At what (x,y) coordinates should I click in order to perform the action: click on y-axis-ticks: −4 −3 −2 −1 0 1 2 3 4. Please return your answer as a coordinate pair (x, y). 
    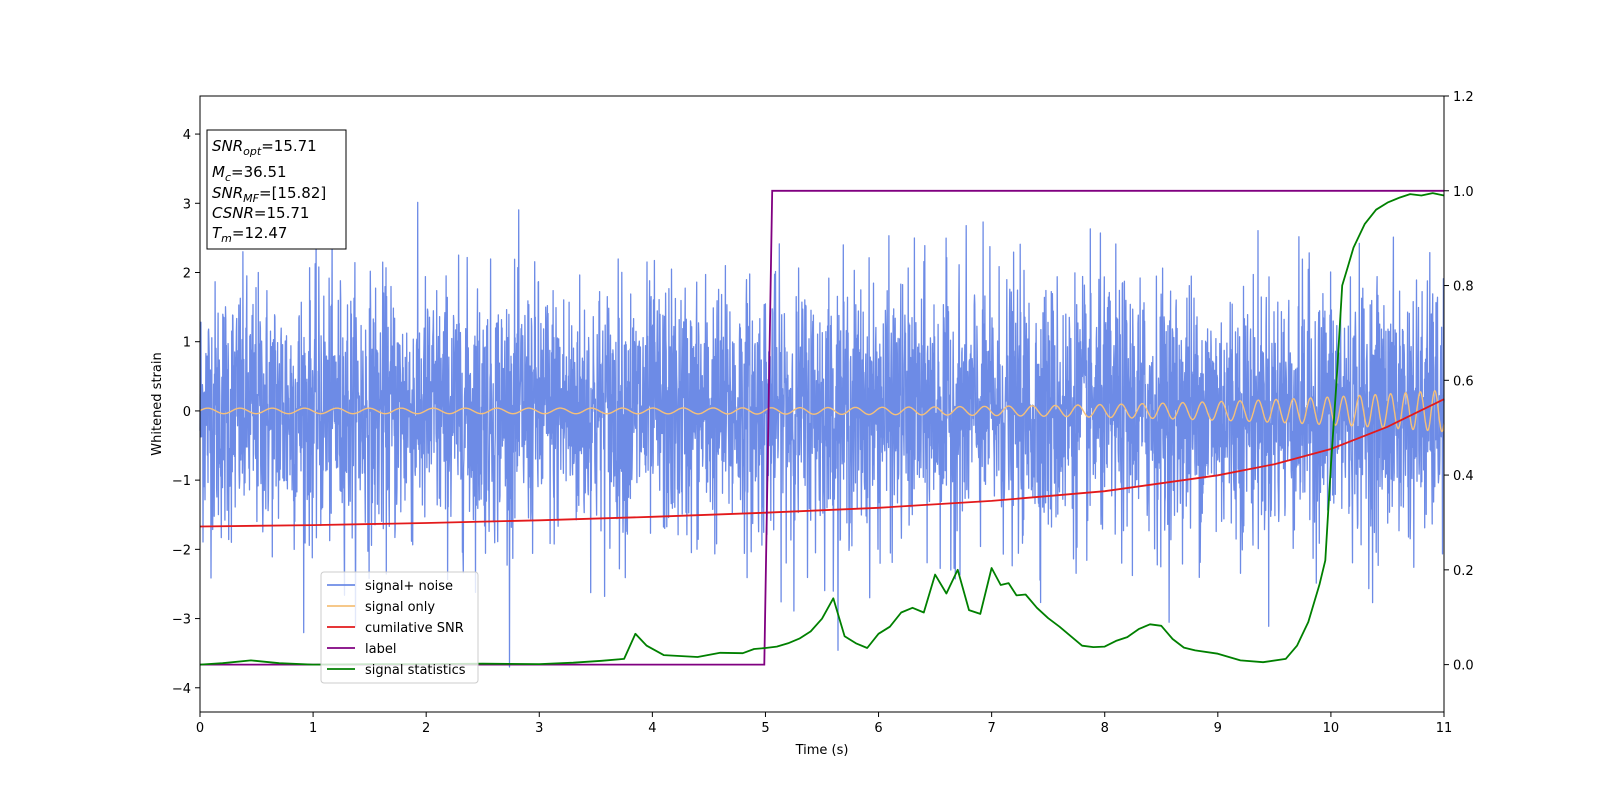
    Looking at the image, I should click on (186, 412).